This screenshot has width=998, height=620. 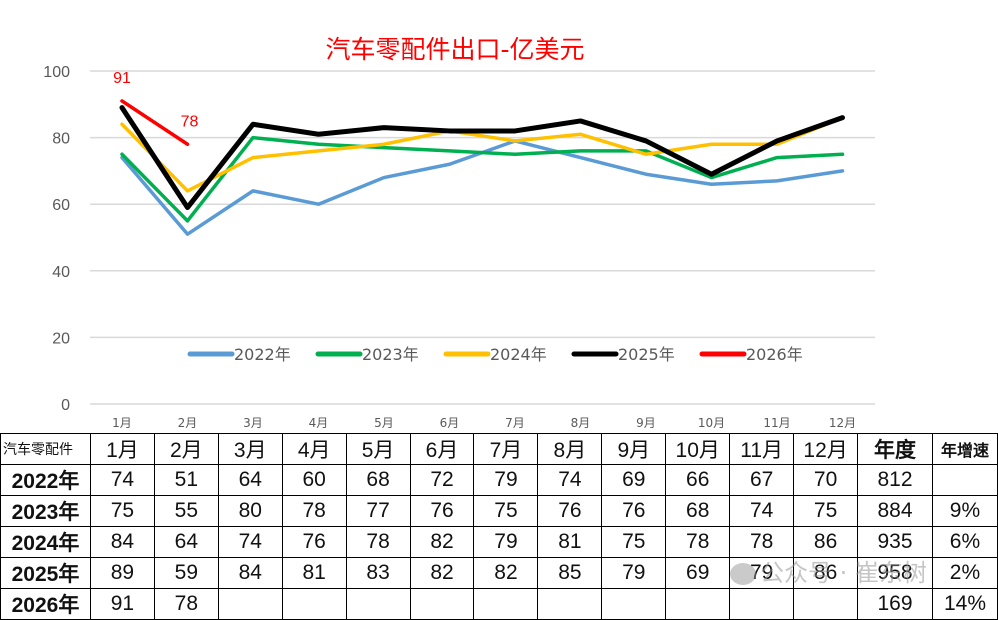 What do you see at coordinates (964, 449) in the screenshot?
I see `growth-header: 年增速` at bounding box center [964, 449].